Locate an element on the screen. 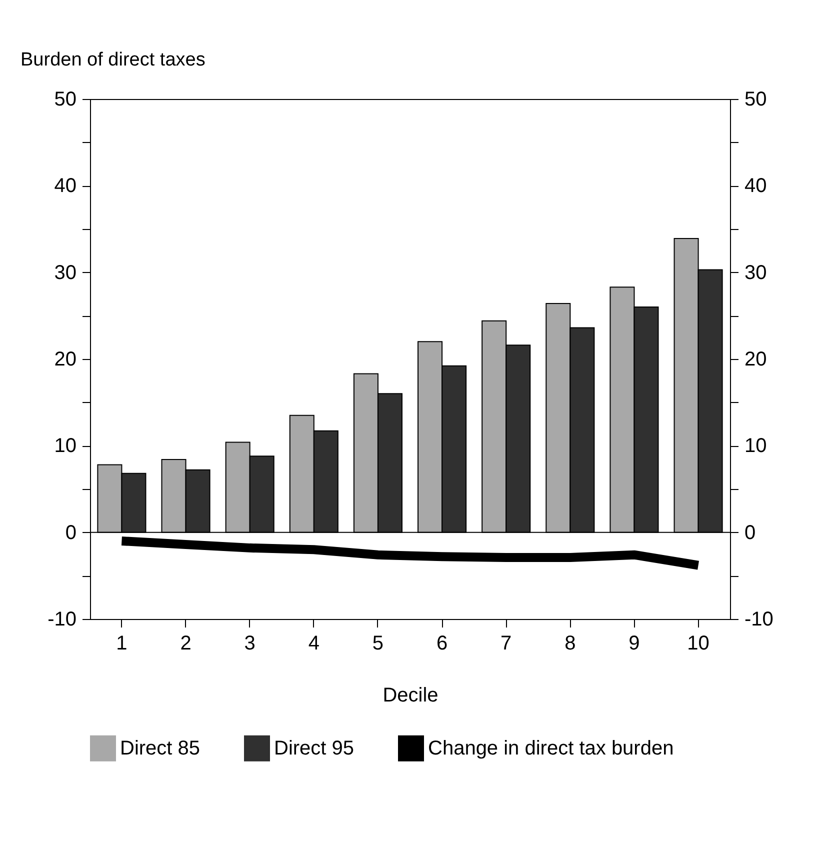 Image resolution: width=835 pixels, height=841 pixels. y-tick-label: 10 is located at coordinates (65, 446).